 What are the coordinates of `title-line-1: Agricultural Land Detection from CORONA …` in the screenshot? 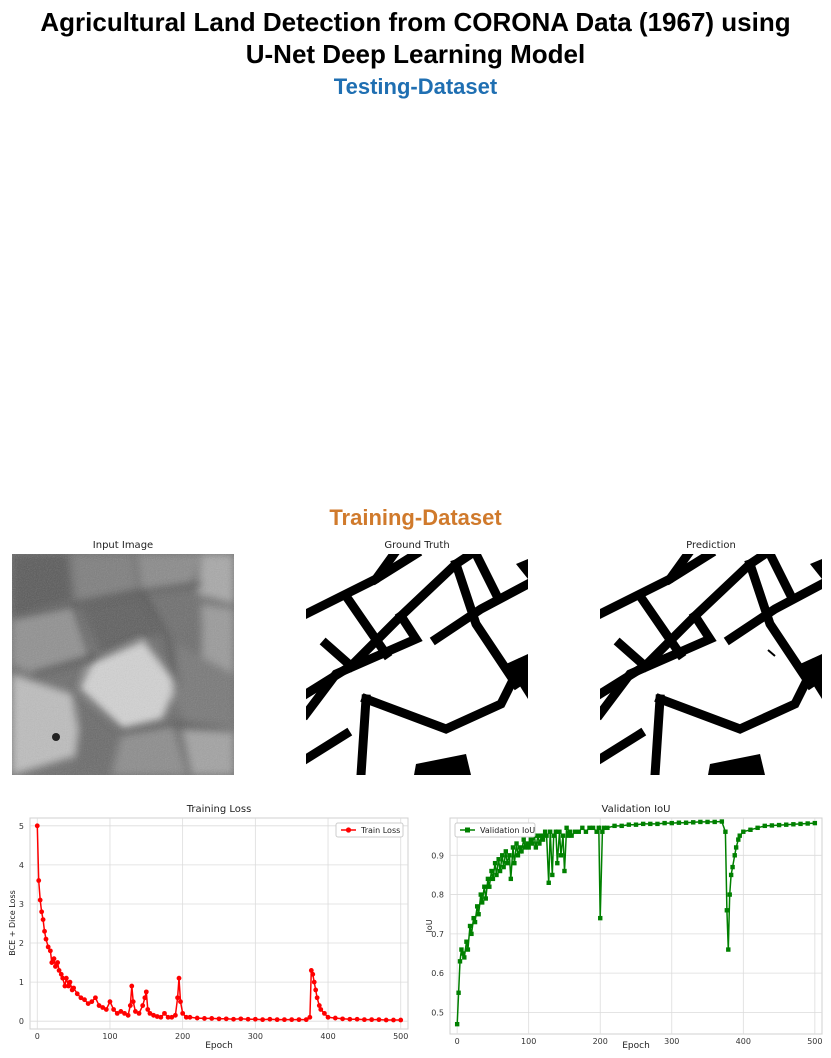 It's located at (415, 22).